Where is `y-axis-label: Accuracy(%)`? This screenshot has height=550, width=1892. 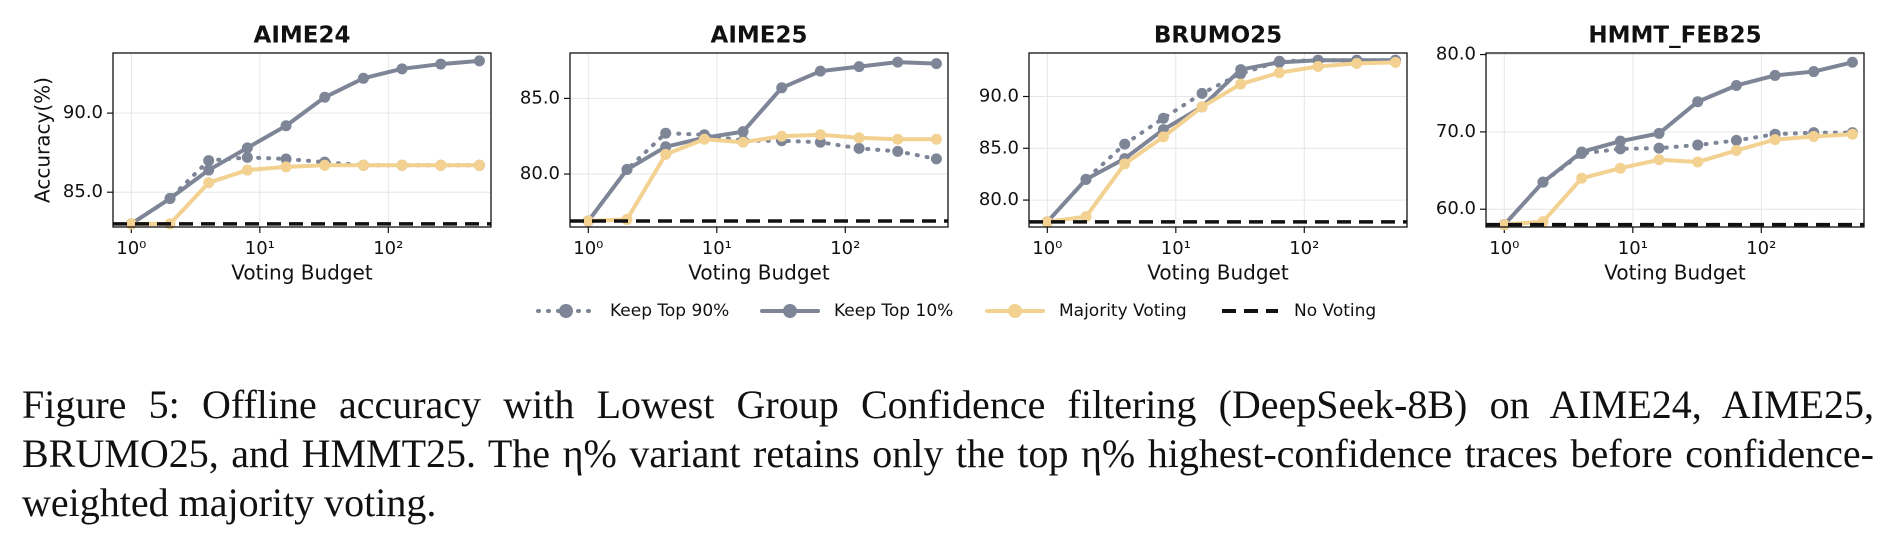 y-axis-label: Accuracy(%) is located at coordinates (43, 140).